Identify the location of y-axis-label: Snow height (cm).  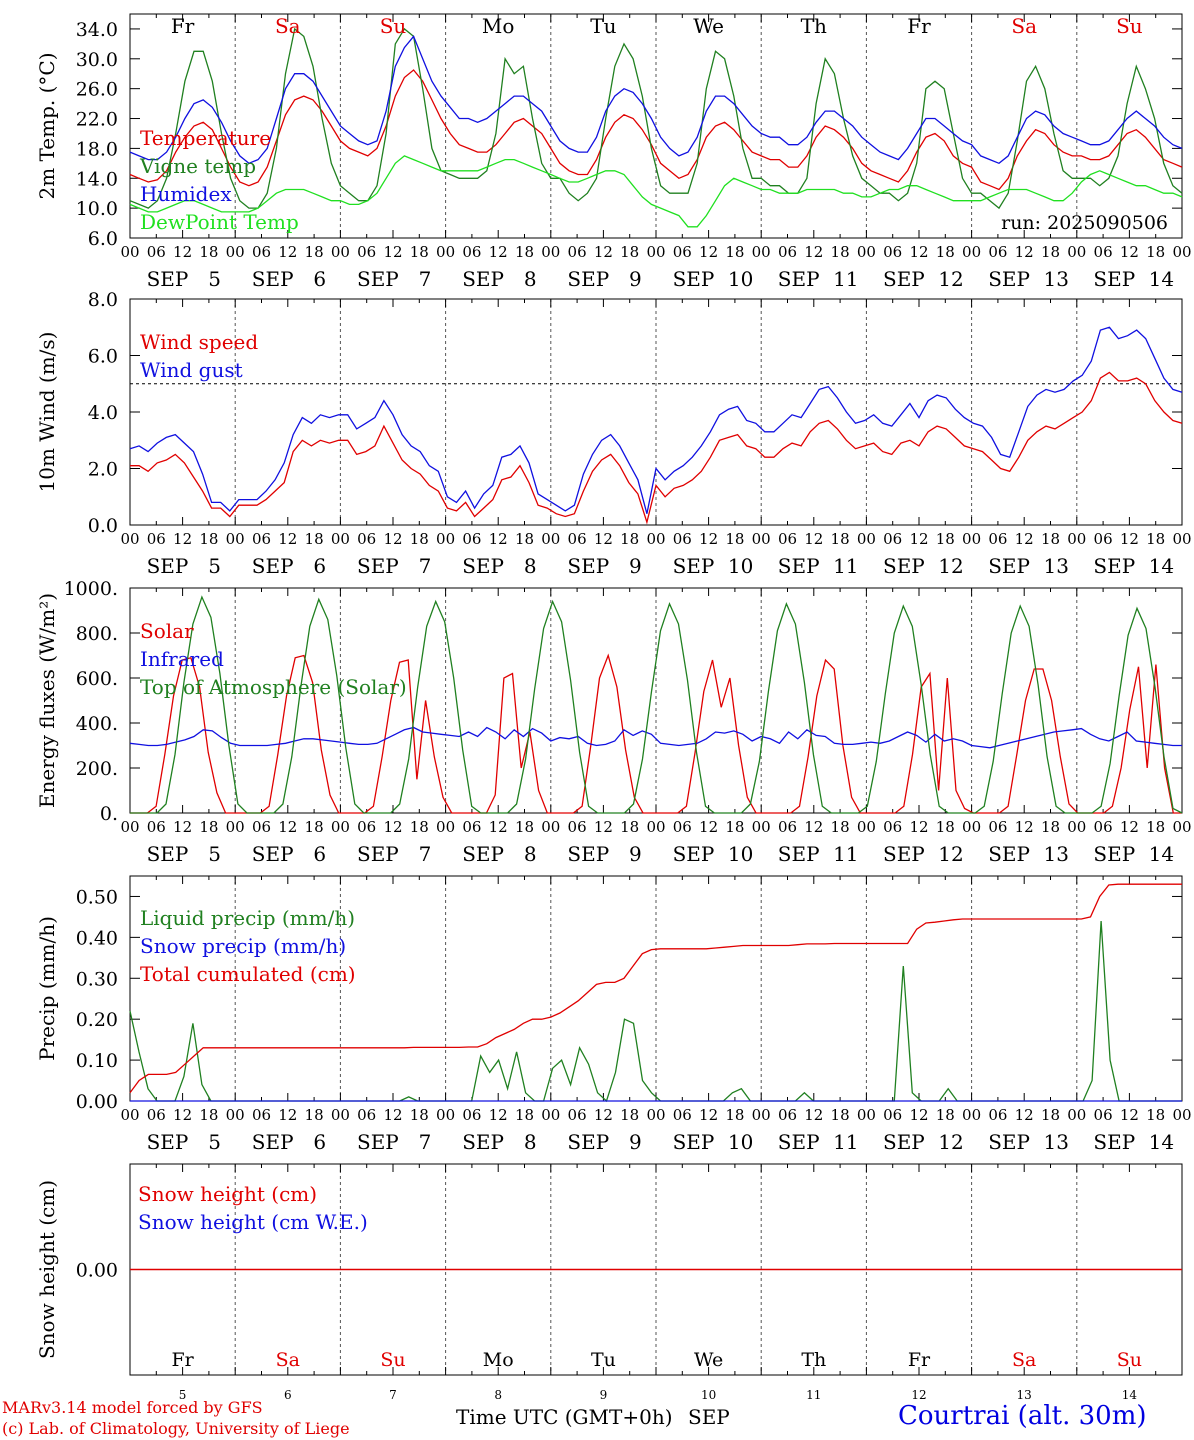
(47, 1269).